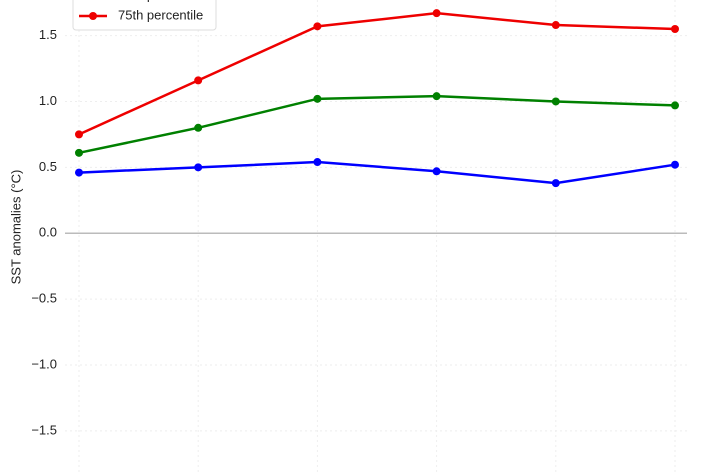 Image resolution: width=710 pixels, height=473 pixels. Describe the element at coordinates (48, 166) in the screenshot. I see `y-tick-label: 0.5` at that location.